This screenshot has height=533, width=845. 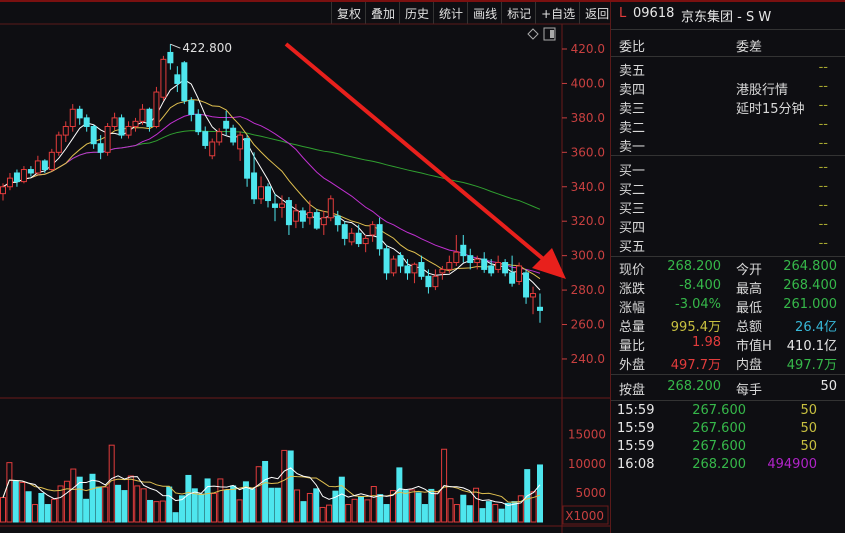 I want to click on toolbar-button-5: 标记, so click(x=518, y=13).